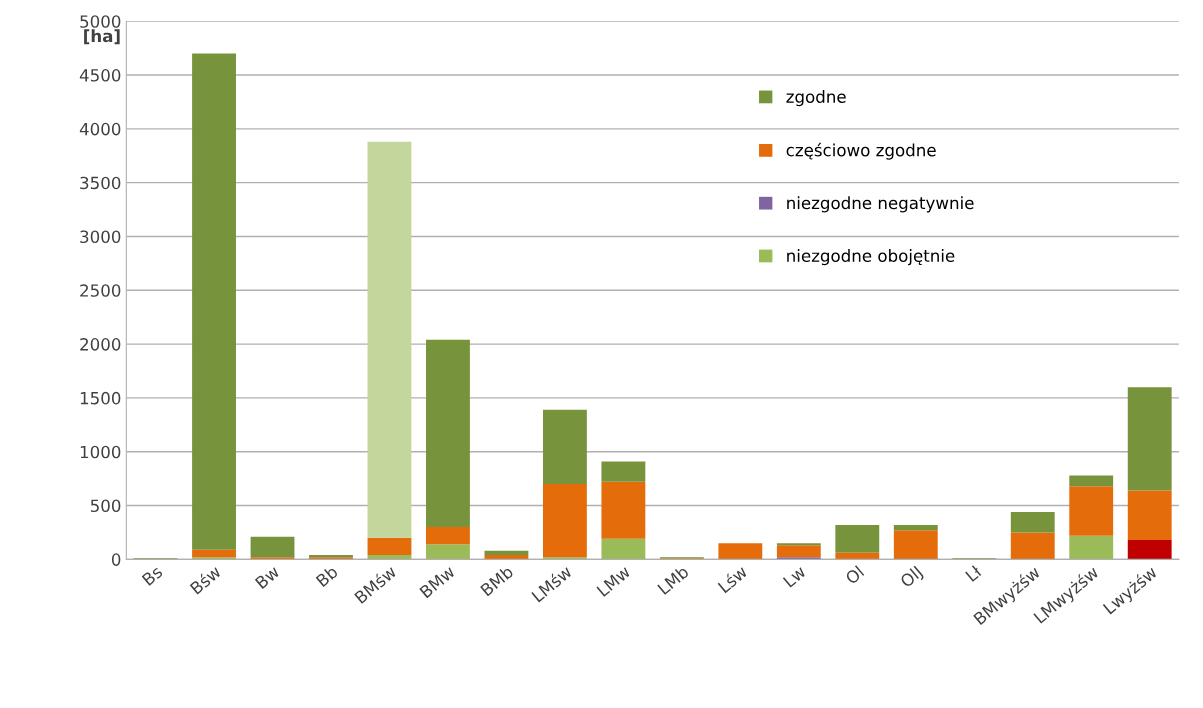  What do you see at coordinates (100, 129) in the screenshot?
I see `y-tick-label: 4000` at bounding box center [100, 129].